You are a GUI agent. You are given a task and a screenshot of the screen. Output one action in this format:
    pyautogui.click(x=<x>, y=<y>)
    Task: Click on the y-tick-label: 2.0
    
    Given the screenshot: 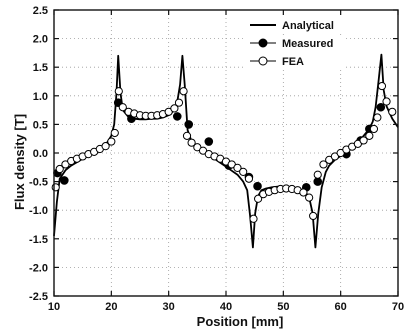 What is the action you would take?
    pyautogui.click(x=40, y=40)
    